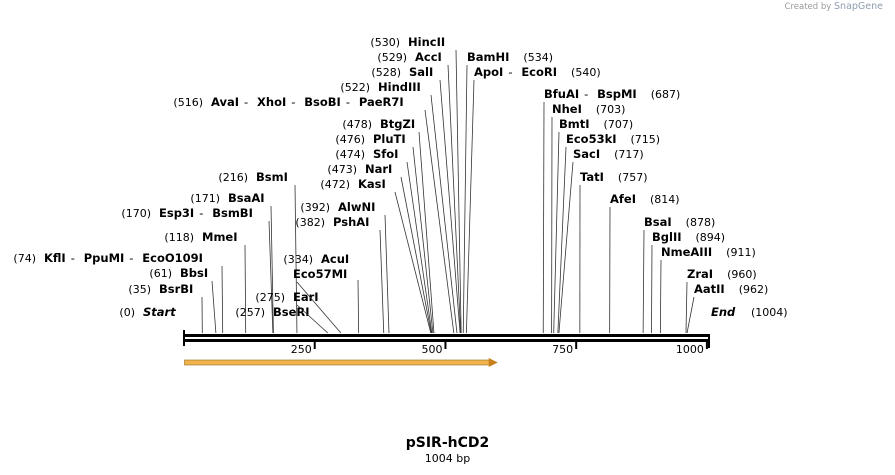 The height and width of the screenshot is (475, 895). Describe the element at coordinates (591, 139) in the screenshot. I see `enzyme-name-eco53ki: Eco53kI` at that location.